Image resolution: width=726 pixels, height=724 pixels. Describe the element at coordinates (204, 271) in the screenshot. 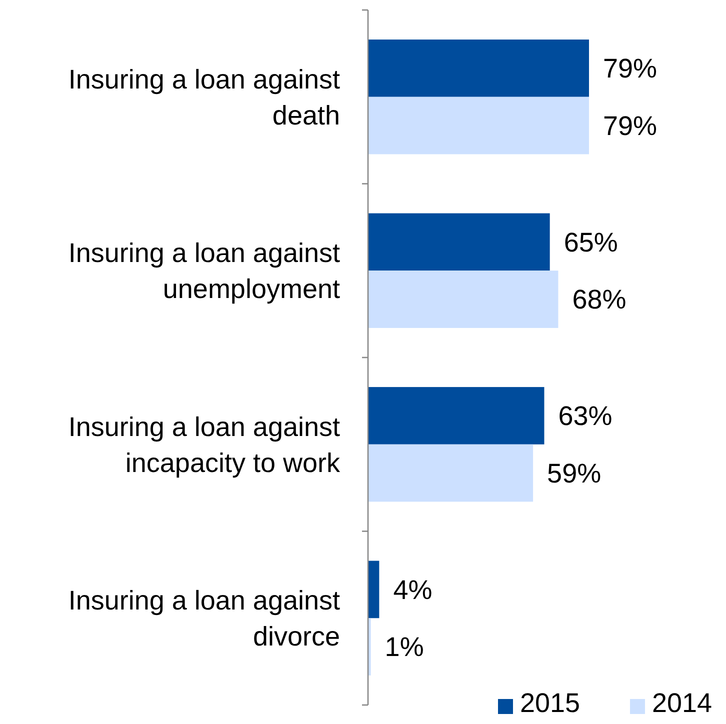

I see `y-tick-label: Insuring a loan against unemployment` at that location.